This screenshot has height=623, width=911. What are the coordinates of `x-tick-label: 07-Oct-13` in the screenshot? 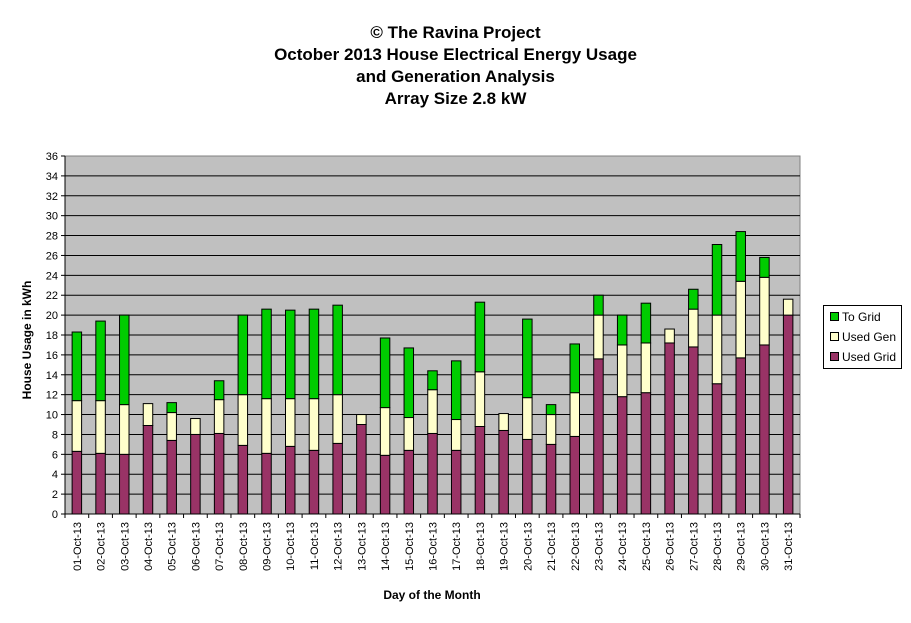 It's located at (220, 546).